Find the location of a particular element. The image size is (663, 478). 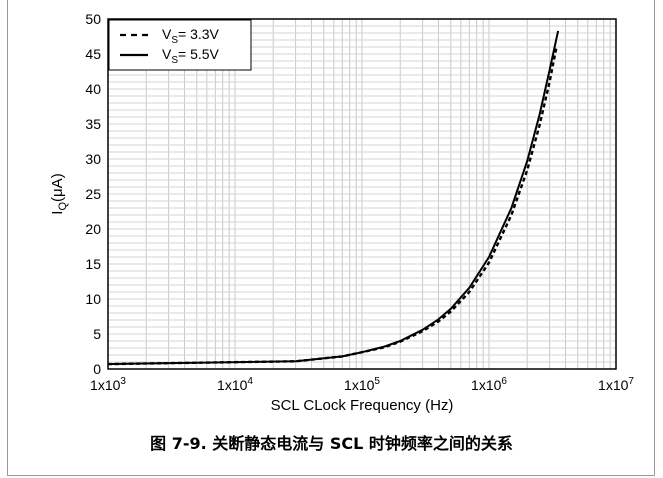

y-axis-label-sub: Q is located at coordinates (63, 206).